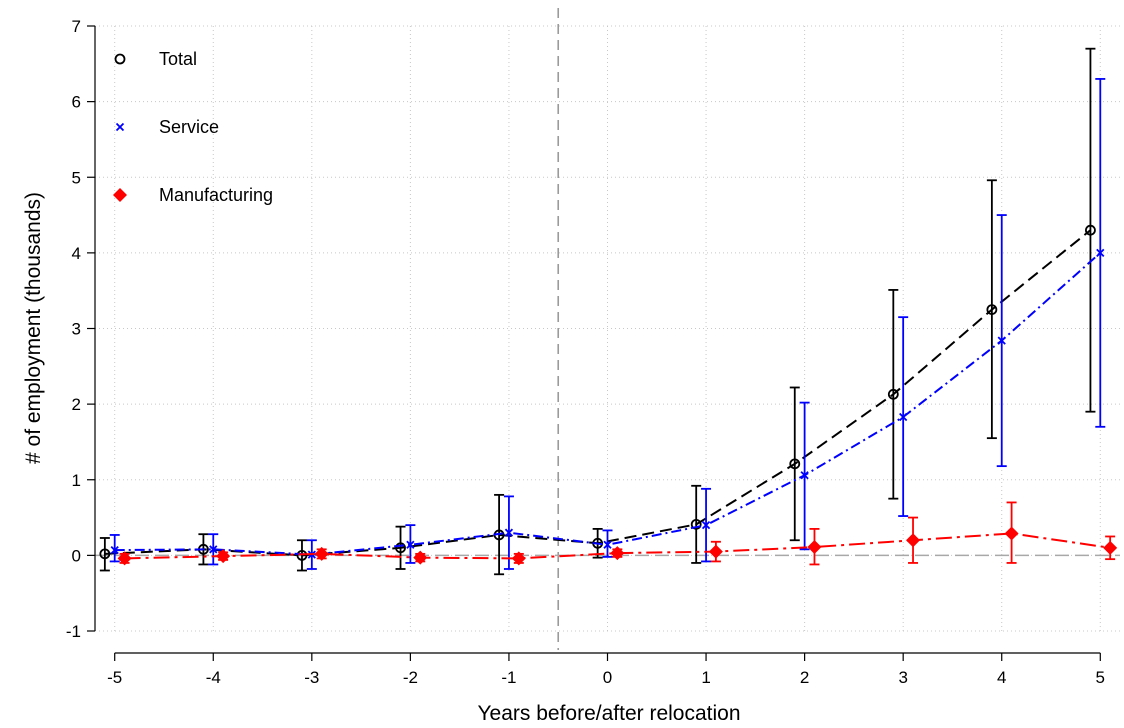 Image resolution: width=1124 pixels, height=728 pixels. I want to click on x-tick-label: 5, so click(1100, 677).